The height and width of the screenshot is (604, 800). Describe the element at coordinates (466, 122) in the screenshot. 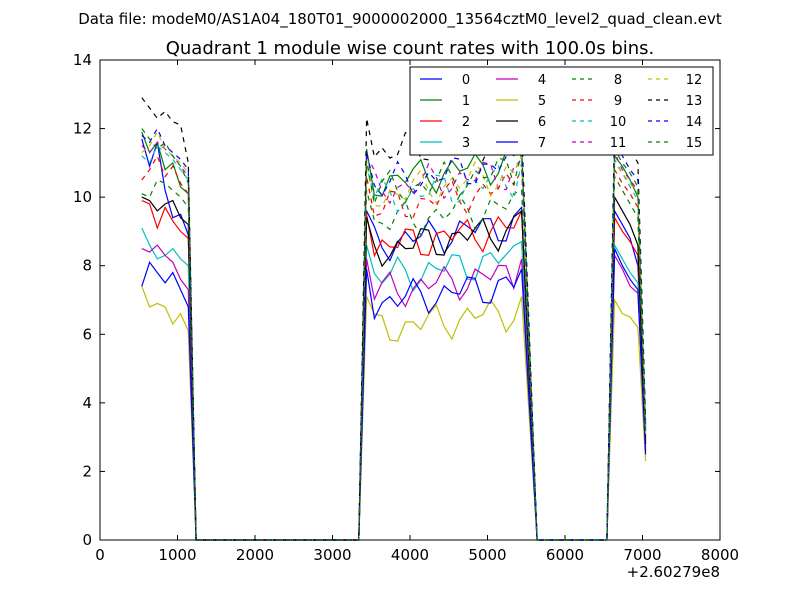

I see `legend-label-2: 2` at that location.